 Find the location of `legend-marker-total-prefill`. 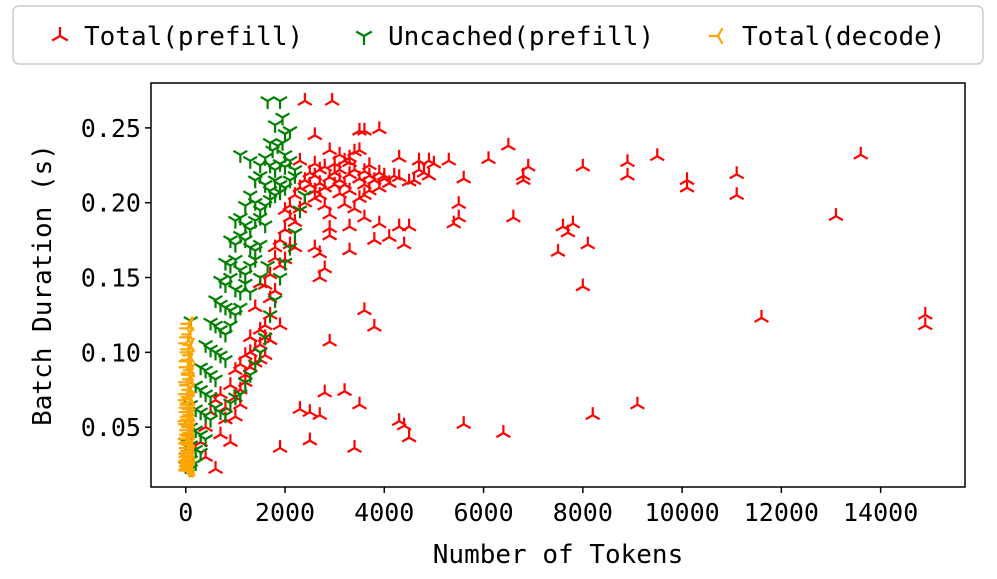

legend-marker-total-prefill is located at coordinates (60, 34).